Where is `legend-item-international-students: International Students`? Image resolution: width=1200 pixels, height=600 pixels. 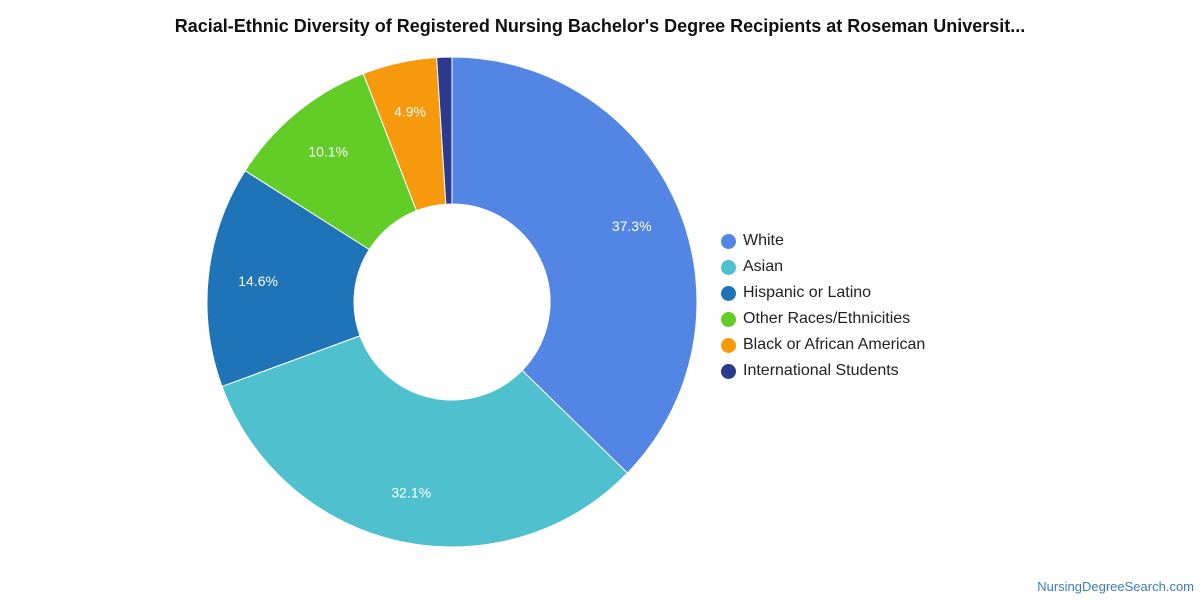 legend-item-international-students: International Students is located at coordinates (823, 371).